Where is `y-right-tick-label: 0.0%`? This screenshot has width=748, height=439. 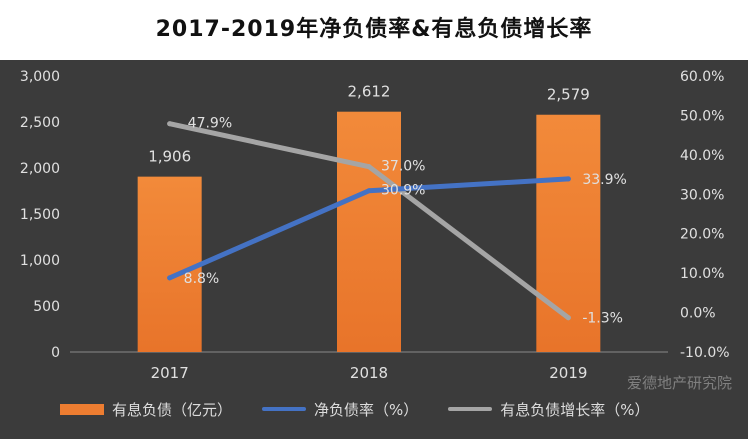 y-right-tick-label: 0.0% is located at coordinates (698, 314).